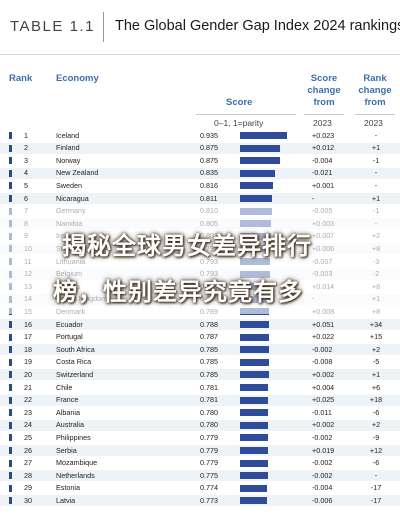  What do you see at coordinates (52, 26) in the screenshot?
I see `table-label: TABLE 1.1` at bounding box center [52, 26].